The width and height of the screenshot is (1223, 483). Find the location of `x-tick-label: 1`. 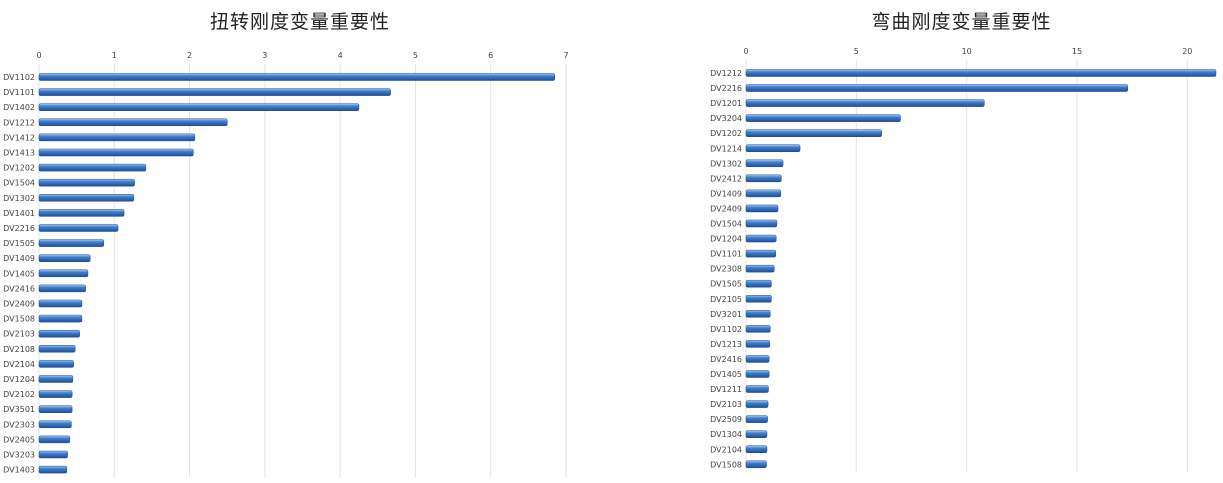

x-tick-label: 1 is located at coordinates (114, 55).